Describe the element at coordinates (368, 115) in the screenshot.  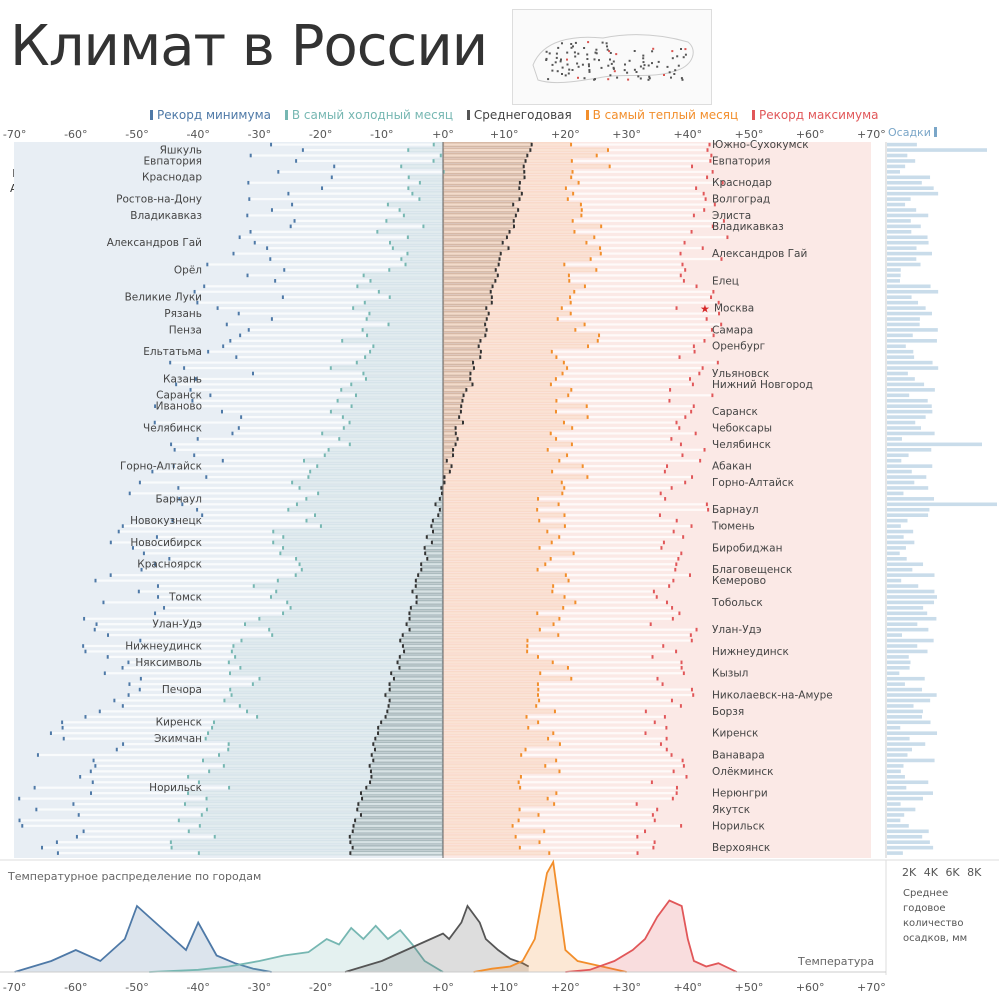
I see `legend-coldest-month: В самый холодный месяц` at that location.